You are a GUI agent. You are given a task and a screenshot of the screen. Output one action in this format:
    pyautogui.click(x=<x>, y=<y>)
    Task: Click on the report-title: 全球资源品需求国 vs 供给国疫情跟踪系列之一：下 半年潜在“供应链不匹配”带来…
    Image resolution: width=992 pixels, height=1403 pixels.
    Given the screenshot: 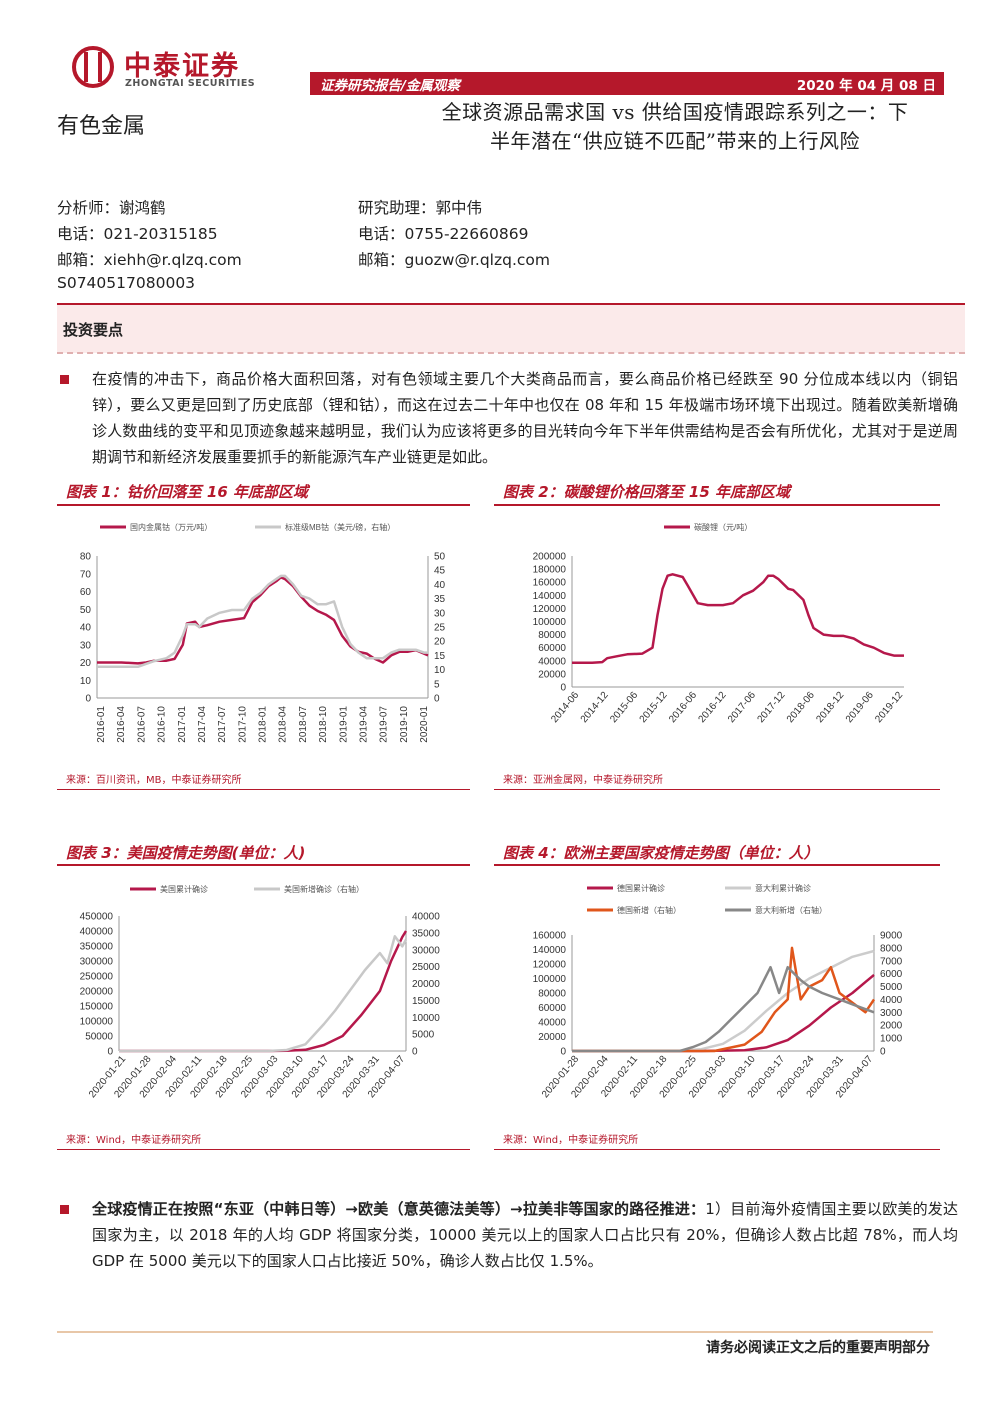 What is the action you would take?
    pyautogui.click(x=675, y=127)
    